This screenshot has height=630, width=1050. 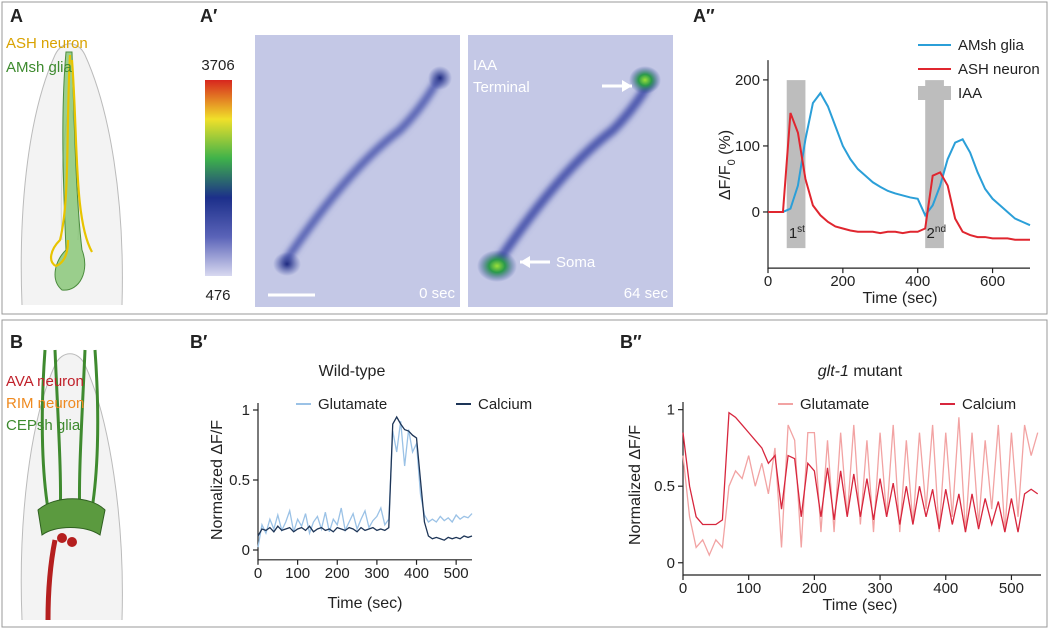 I want to click on amsh-glia, so click(x=70, y=171).